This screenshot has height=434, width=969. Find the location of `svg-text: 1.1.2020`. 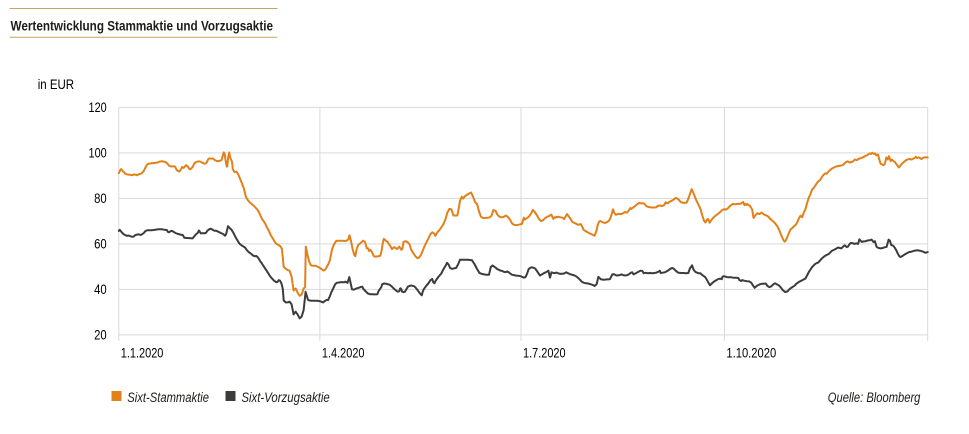

svg-text: 1.1.2020 is located at coordinates (142, 353).